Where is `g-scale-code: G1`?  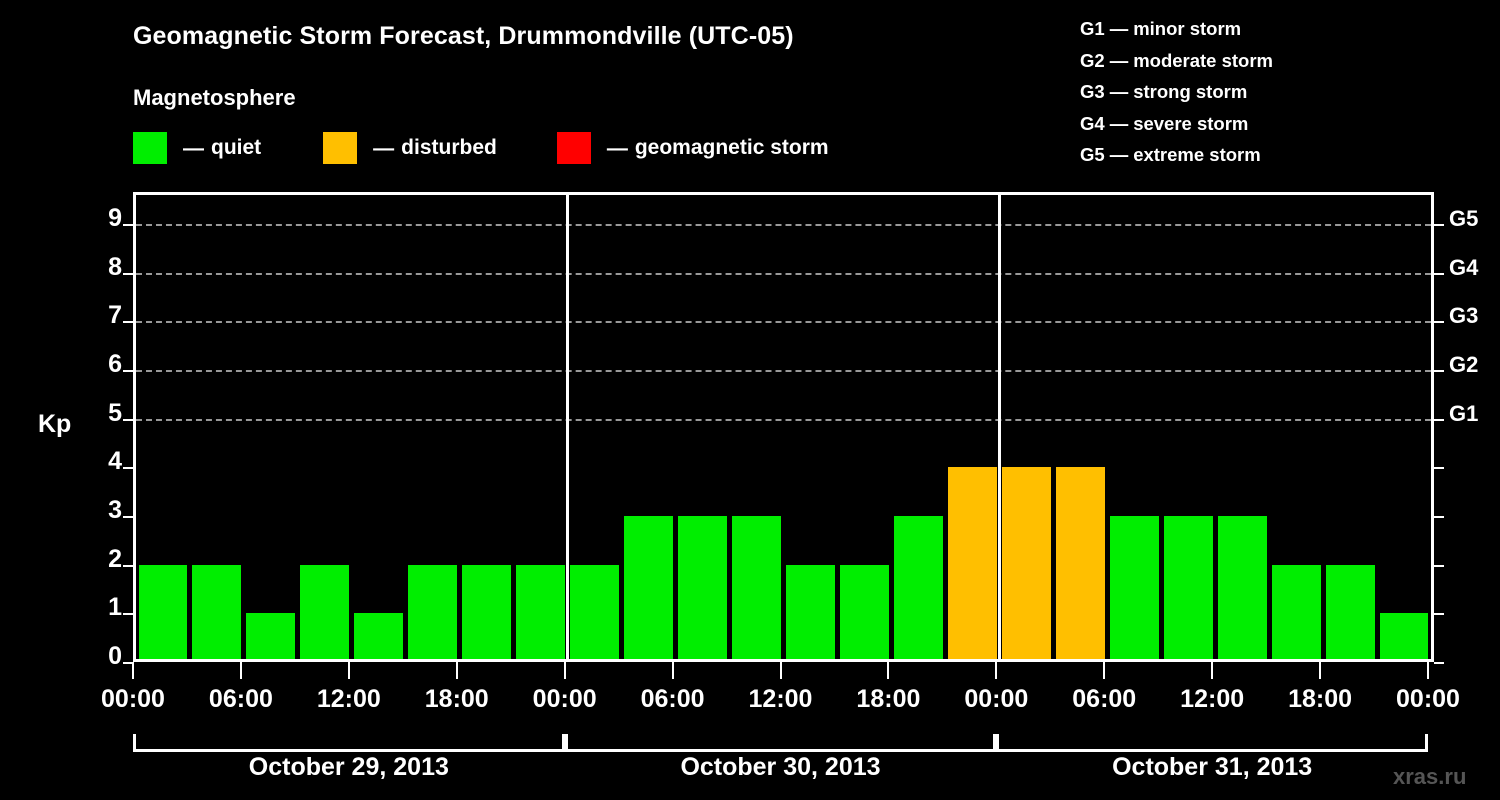
g-scale-code: G1 is located at coordinates (1092, 28).